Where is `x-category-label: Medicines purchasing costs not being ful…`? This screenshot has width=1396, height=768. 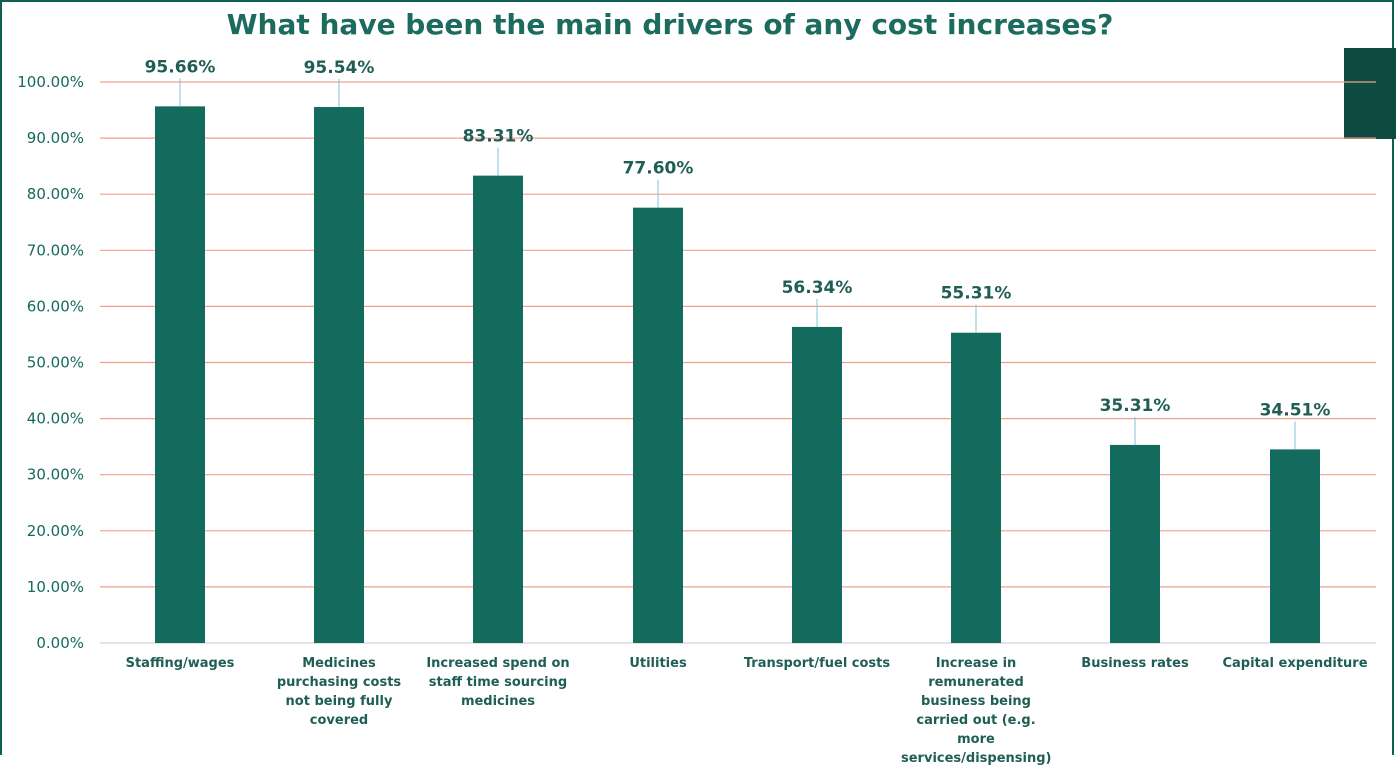
x-category-label: Medicines purchasing costs not being ful… is located at coordinates (339, 692).